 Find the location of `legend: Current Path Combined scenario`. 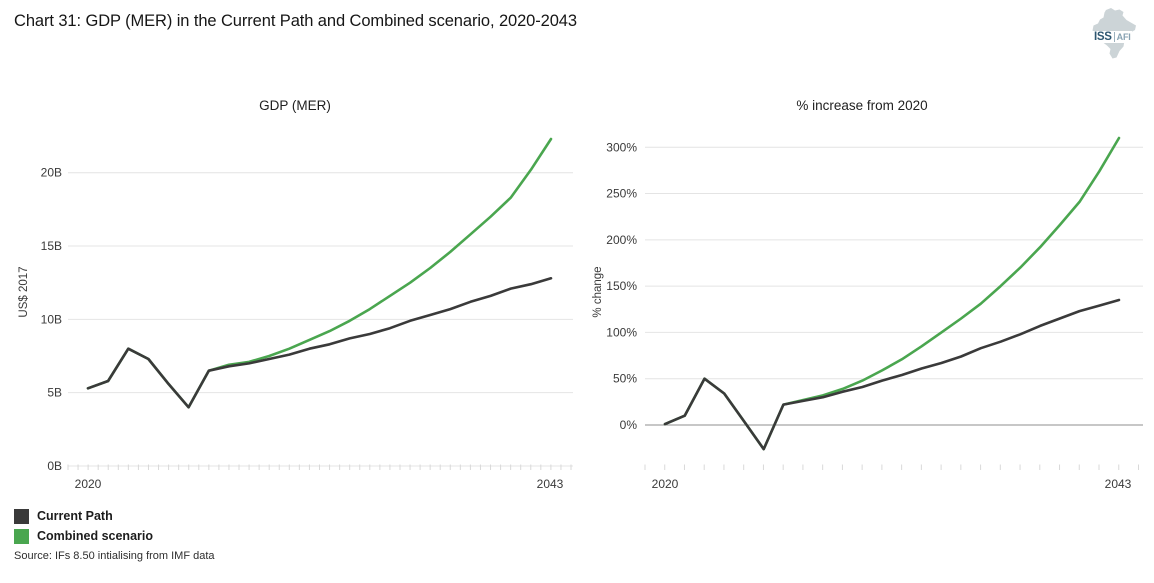

legend: Current Path Combined scenario is located at coordinates (83, 526).